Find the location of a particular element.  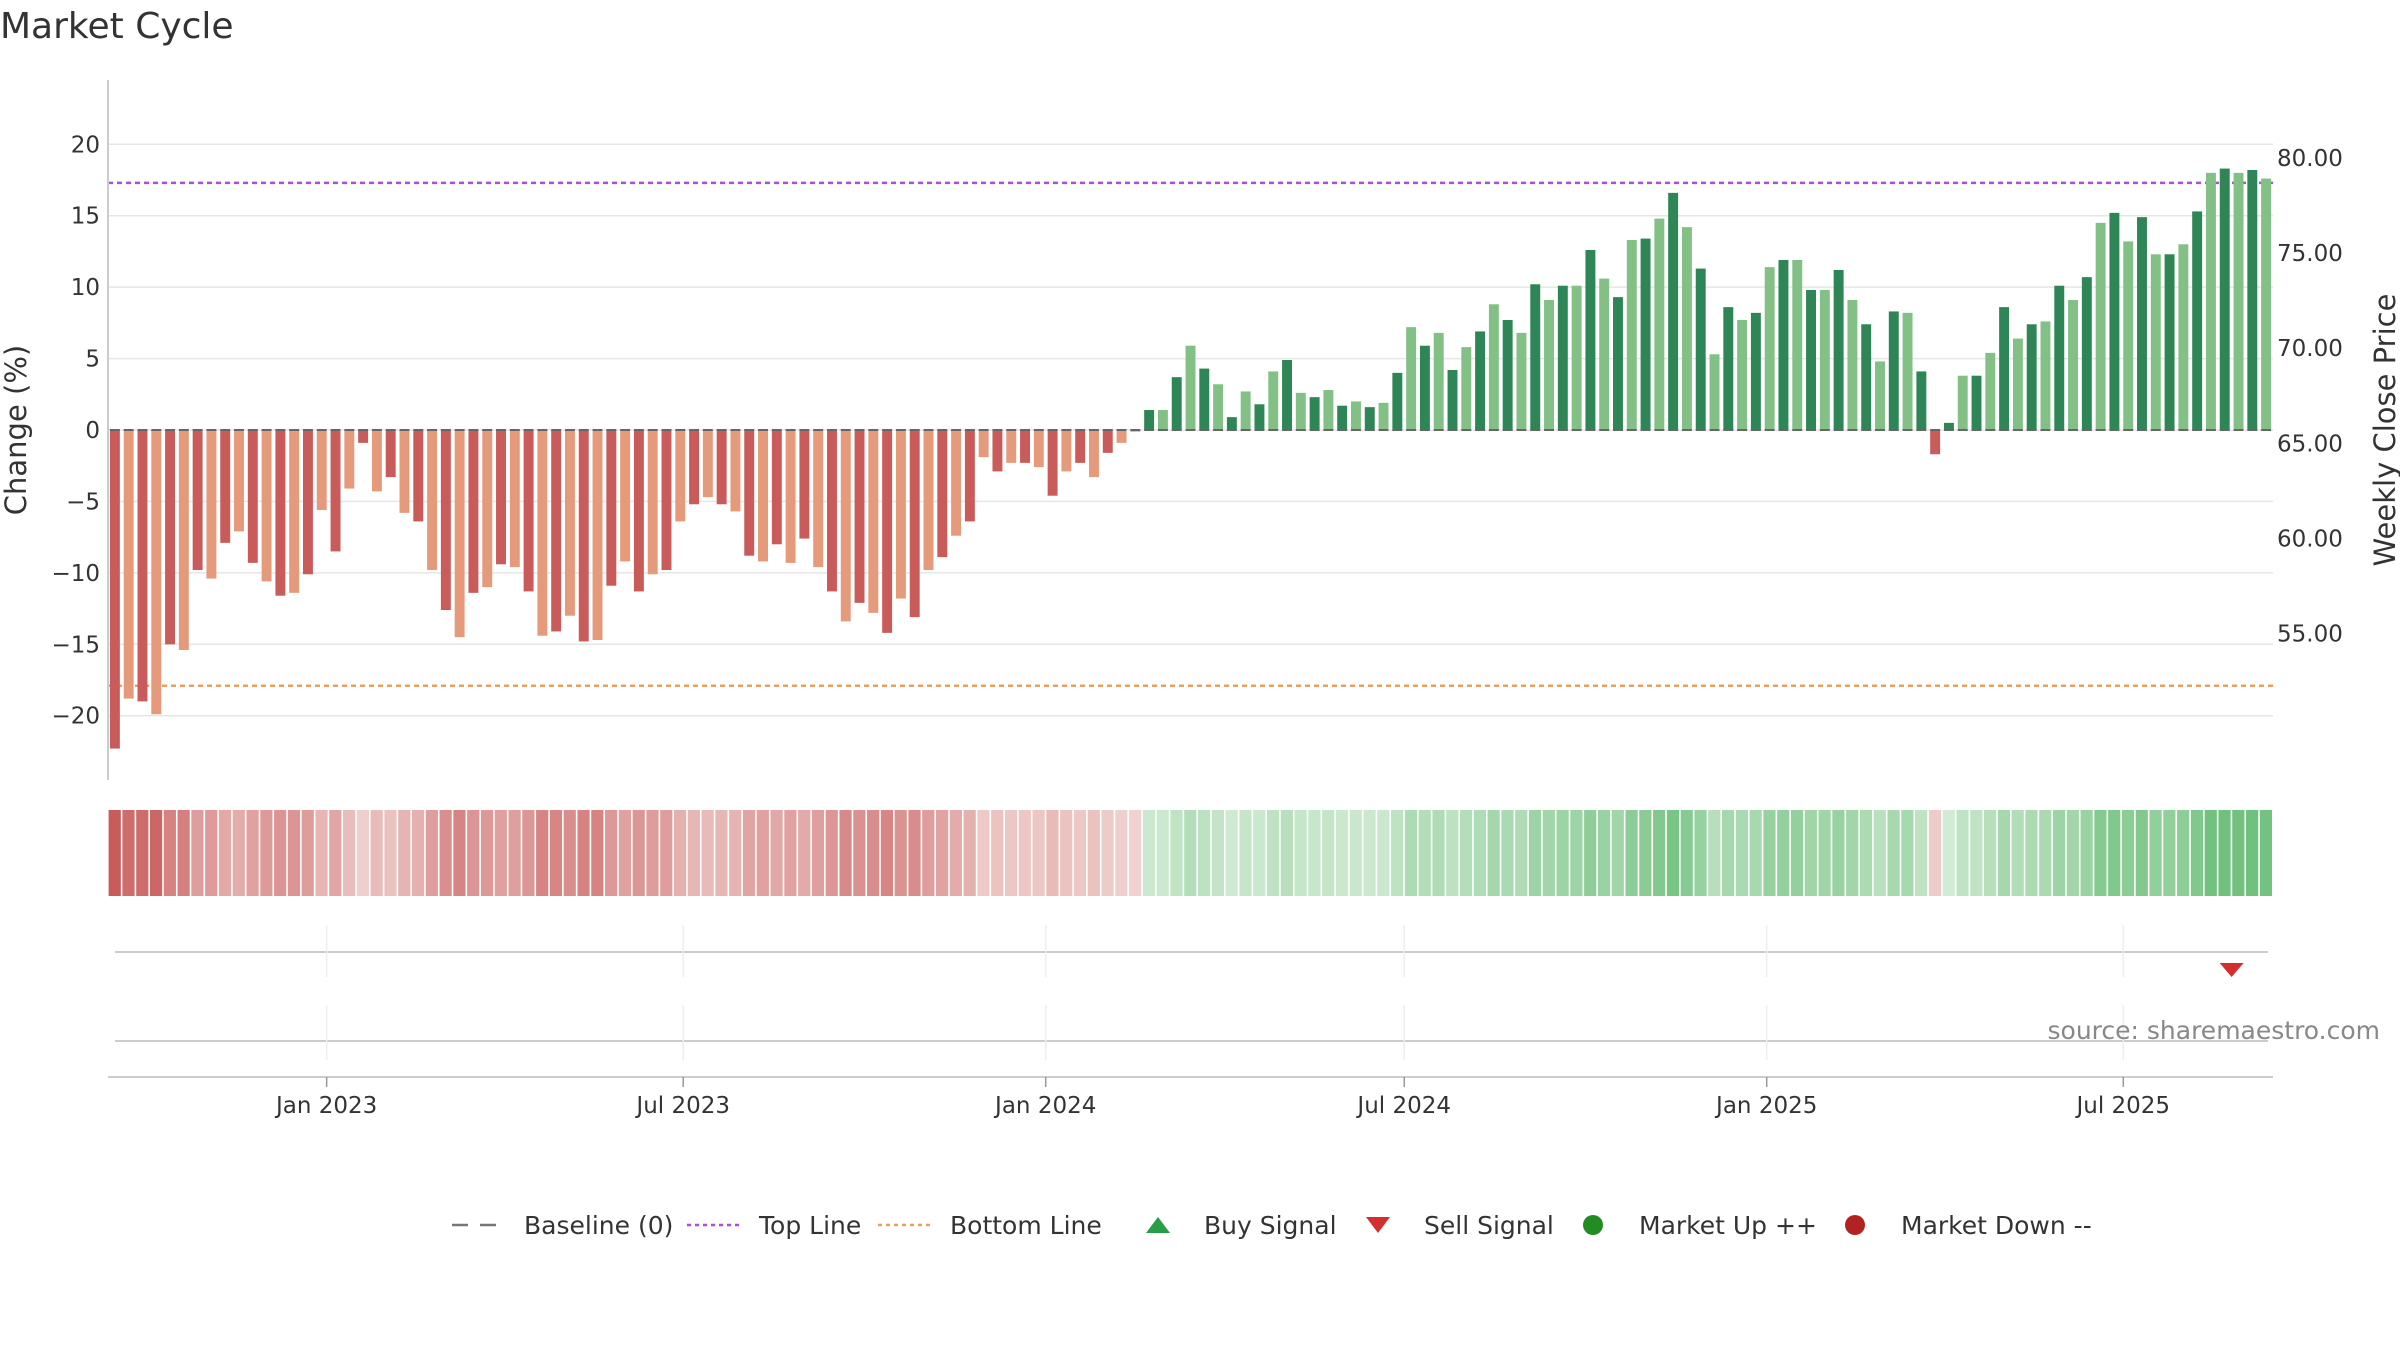

chart-title: Market Cycle is located at coordinates (117, 26).